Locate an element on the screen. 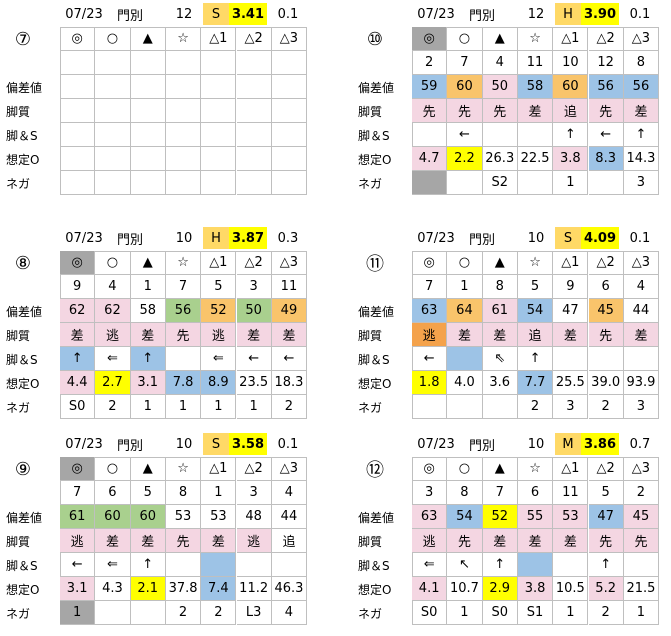  cell: 48 is located at coordinates (254, 517).